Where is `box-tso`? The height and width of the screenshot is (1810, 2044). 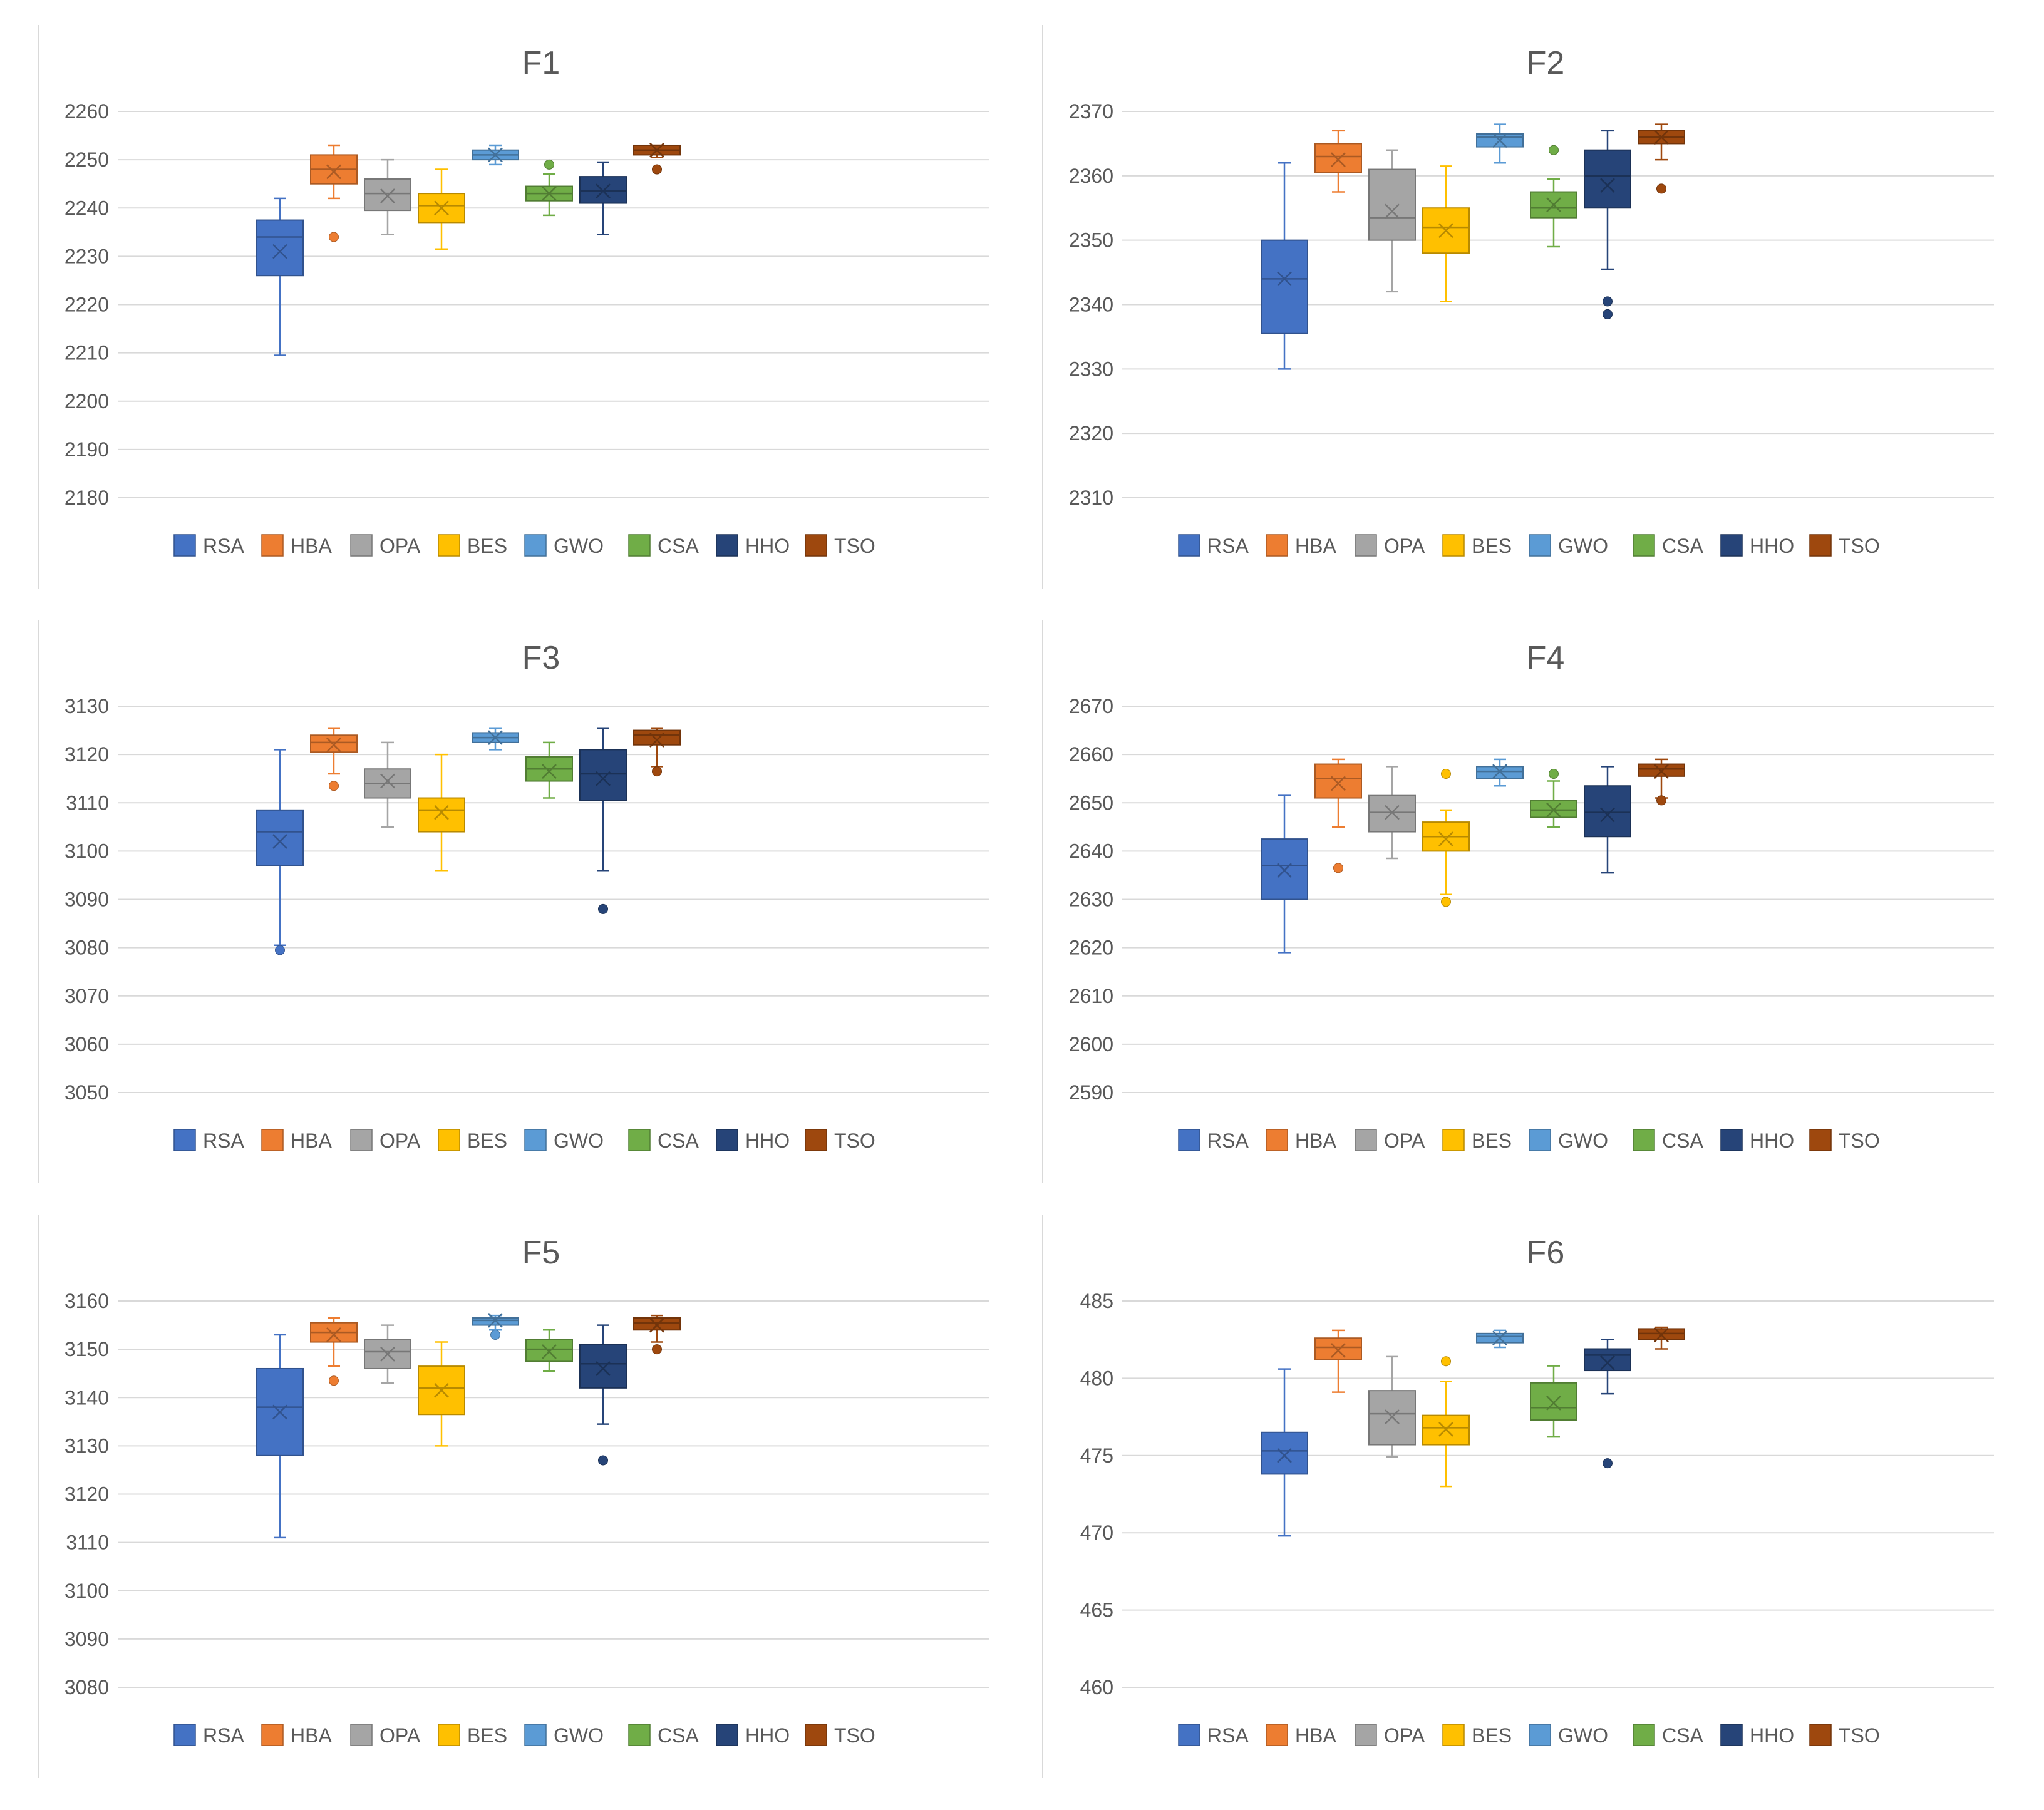 box-tso is located at coordinates (1661, 158).